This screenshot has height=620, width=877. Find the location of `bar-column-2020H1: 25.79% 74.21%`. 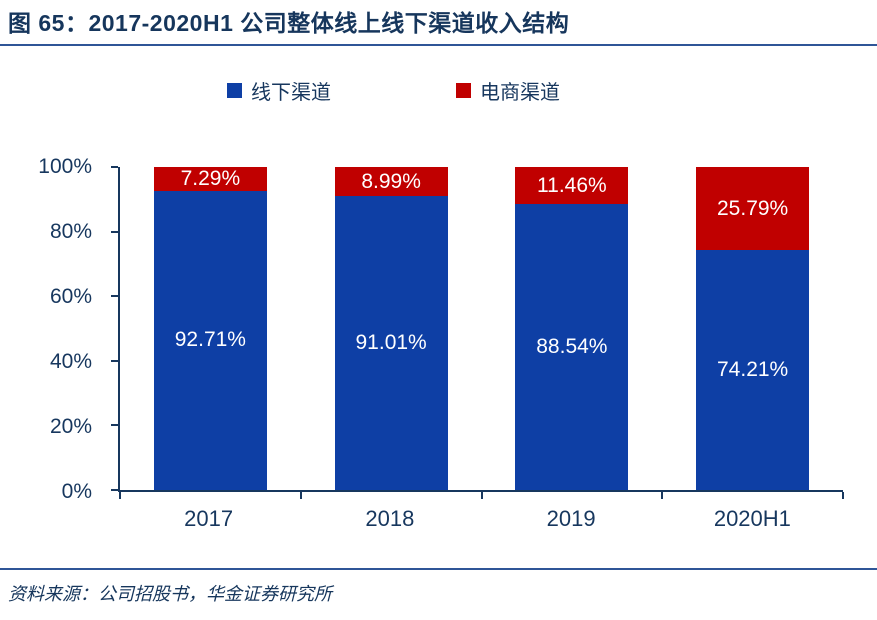

bar-column-2020H1: 25.79% 74.21% is located at coordinates (752, 328).